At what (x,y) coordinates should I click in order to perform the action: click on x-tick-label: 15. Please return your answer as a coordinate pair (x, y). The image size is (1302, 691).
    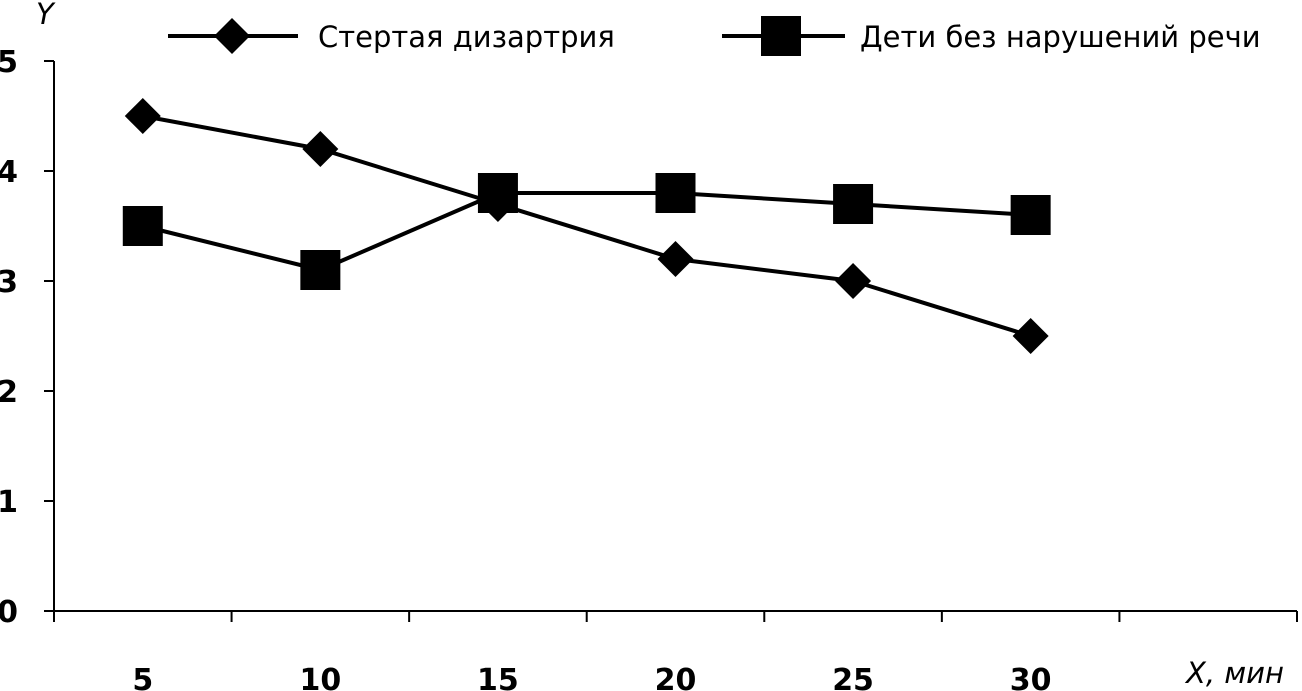
    Looking at the image, I should click on (498, 677).